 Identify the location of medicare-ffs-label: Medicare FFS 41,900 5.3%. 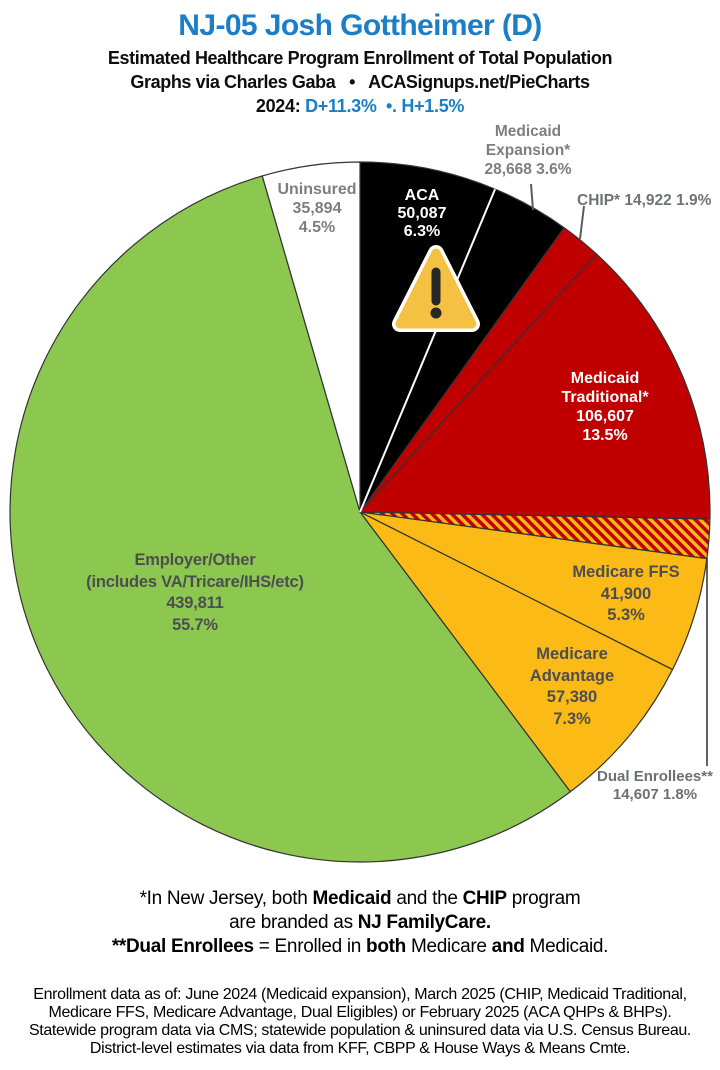
(626, 593).